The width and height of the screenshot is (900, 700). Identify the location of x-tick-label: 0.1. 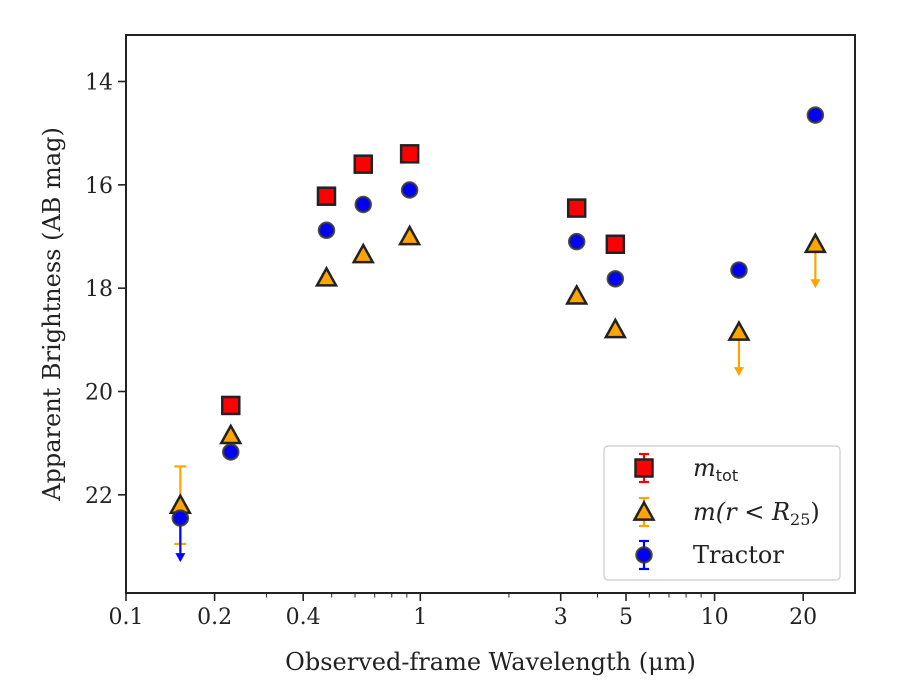
(126, 617).